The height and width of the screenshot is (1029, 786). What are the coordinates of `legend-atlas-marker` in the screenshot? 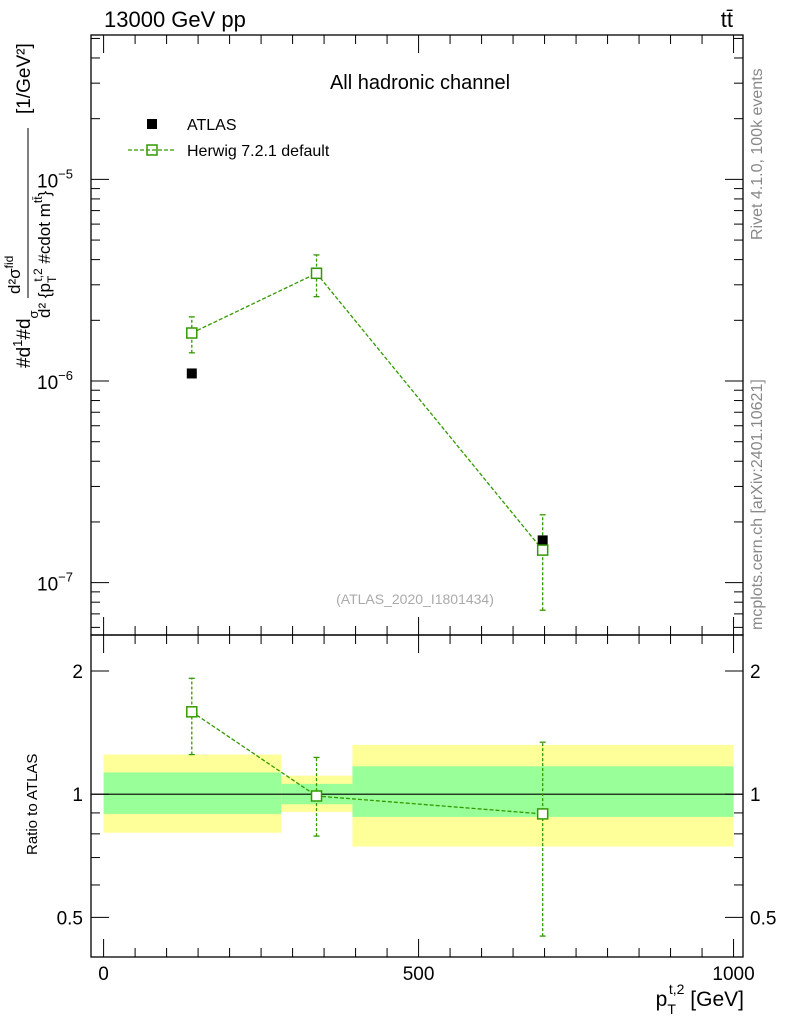 It's located at (152, 124).